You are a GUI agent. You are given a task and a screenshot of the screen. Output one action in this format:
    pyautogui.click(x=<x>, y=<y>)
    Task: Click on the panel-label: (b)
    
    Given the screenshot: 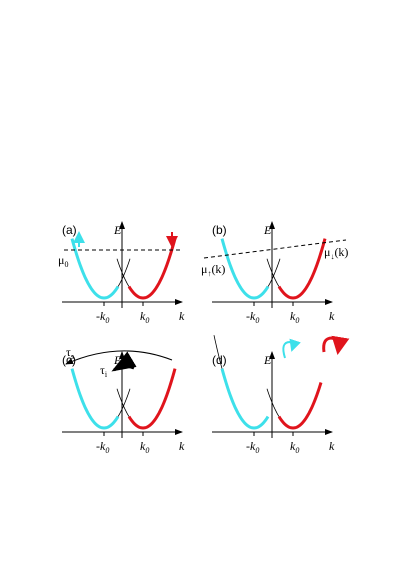 What is the action you would take?
    pyautogui.click(x=219, y=230)
    